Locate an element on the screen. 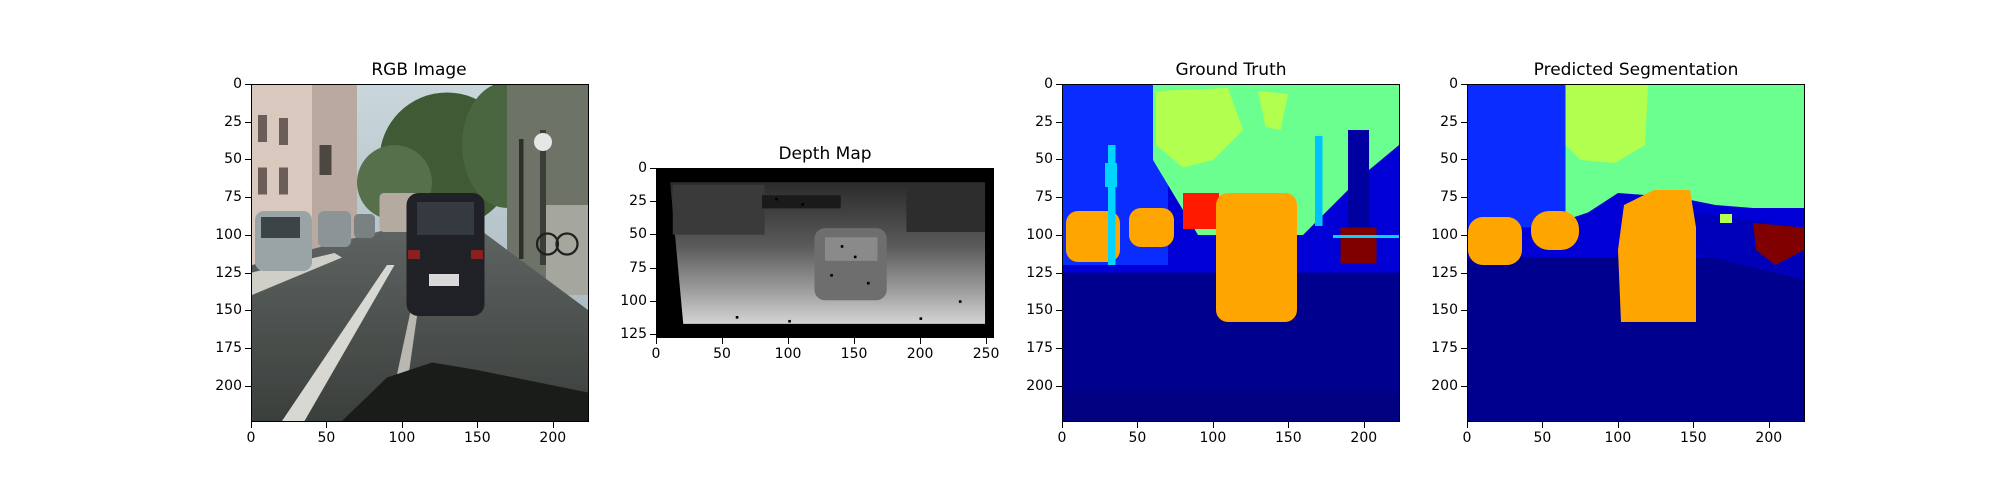 This screenshot has width=2000, height=500. x-tick-label: 250 is located at coordinates (986, 354).